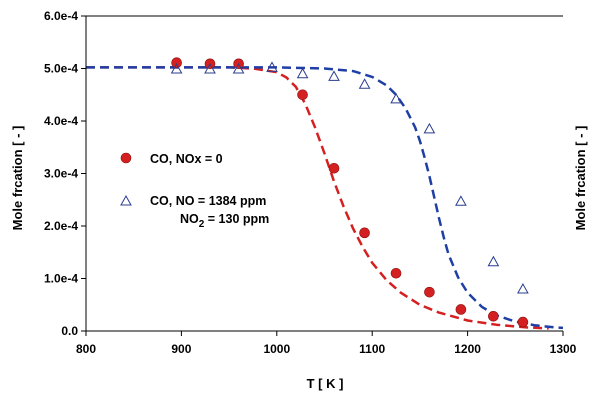  What do you see at coordinates (61, 69) in the screenshot?
I see `y-tick-label: 5.0e-4` at bounding box center [61, 69].